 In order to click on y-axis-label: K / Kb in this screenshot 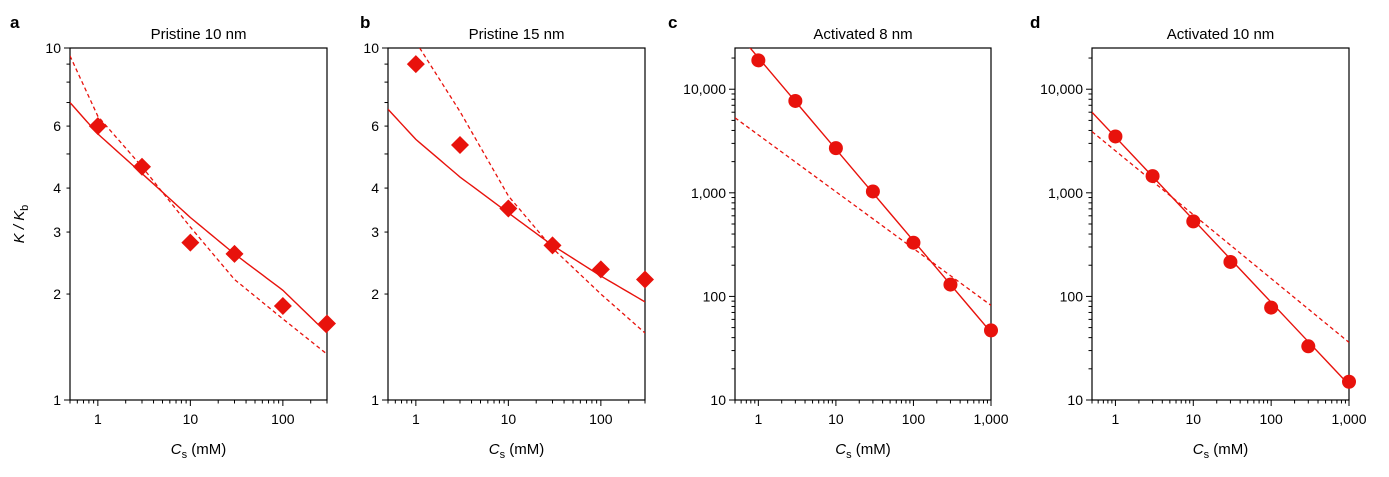, I will do `click(21, 224)`.